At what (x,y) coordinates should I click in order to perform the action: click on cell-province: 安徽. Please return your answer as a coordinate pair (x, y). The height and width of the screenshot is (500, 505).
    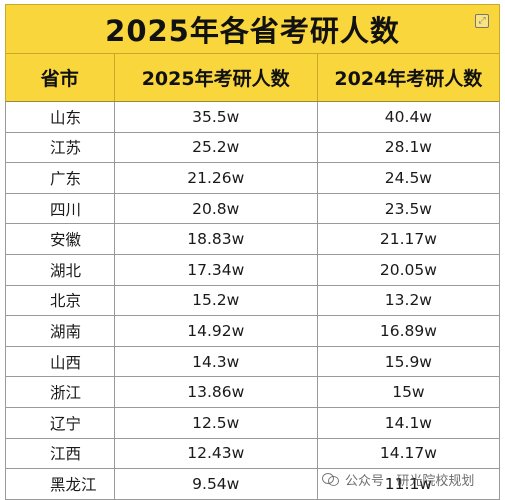
    Looking at the image, I should click on (60, 239).